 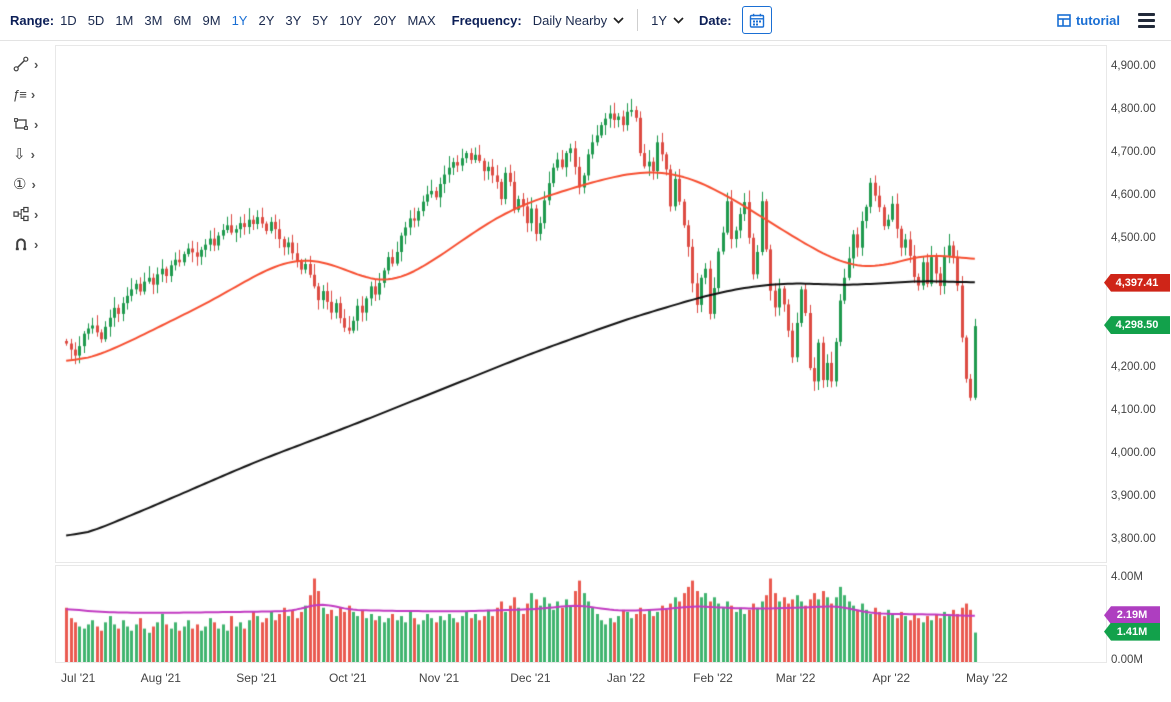 What do you see at coordinates (182, 20) in the screenshot?
I see `range-option-6m: 6M` at bounding box center [182, 20].